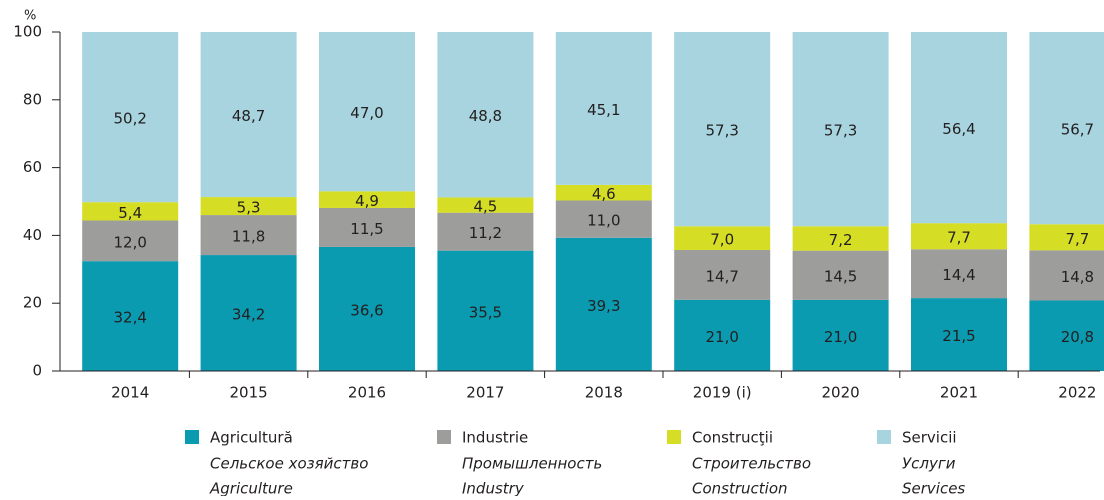 The height and width of the screenshot is (500, 1104). What do you see at coordinates (32, 167) in the screenshot?
I see `y-tick-label: 60` at bounding box center [32, 167].